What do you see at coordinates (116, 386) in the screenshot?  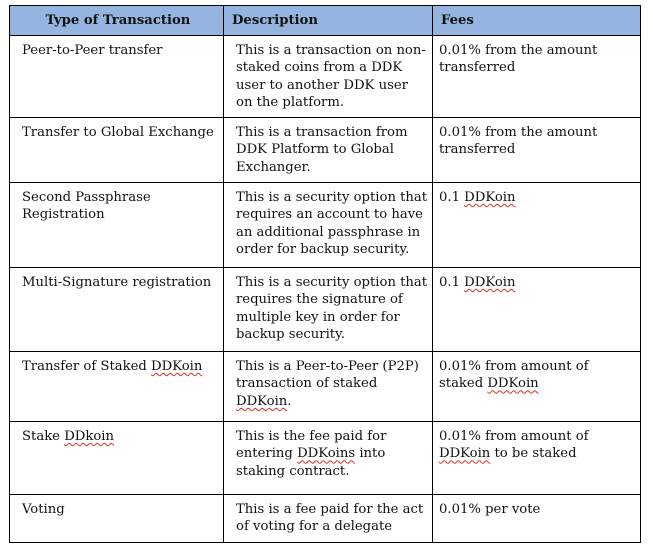 I see `cell-type: Transfer of Staked DDKoin` at bounding box center [116, 386].